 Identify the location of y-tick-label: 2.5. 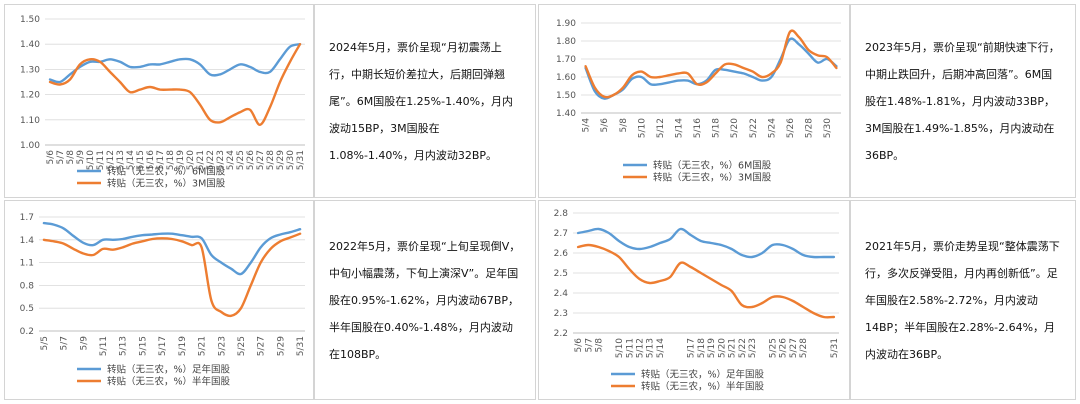
(561, 274).